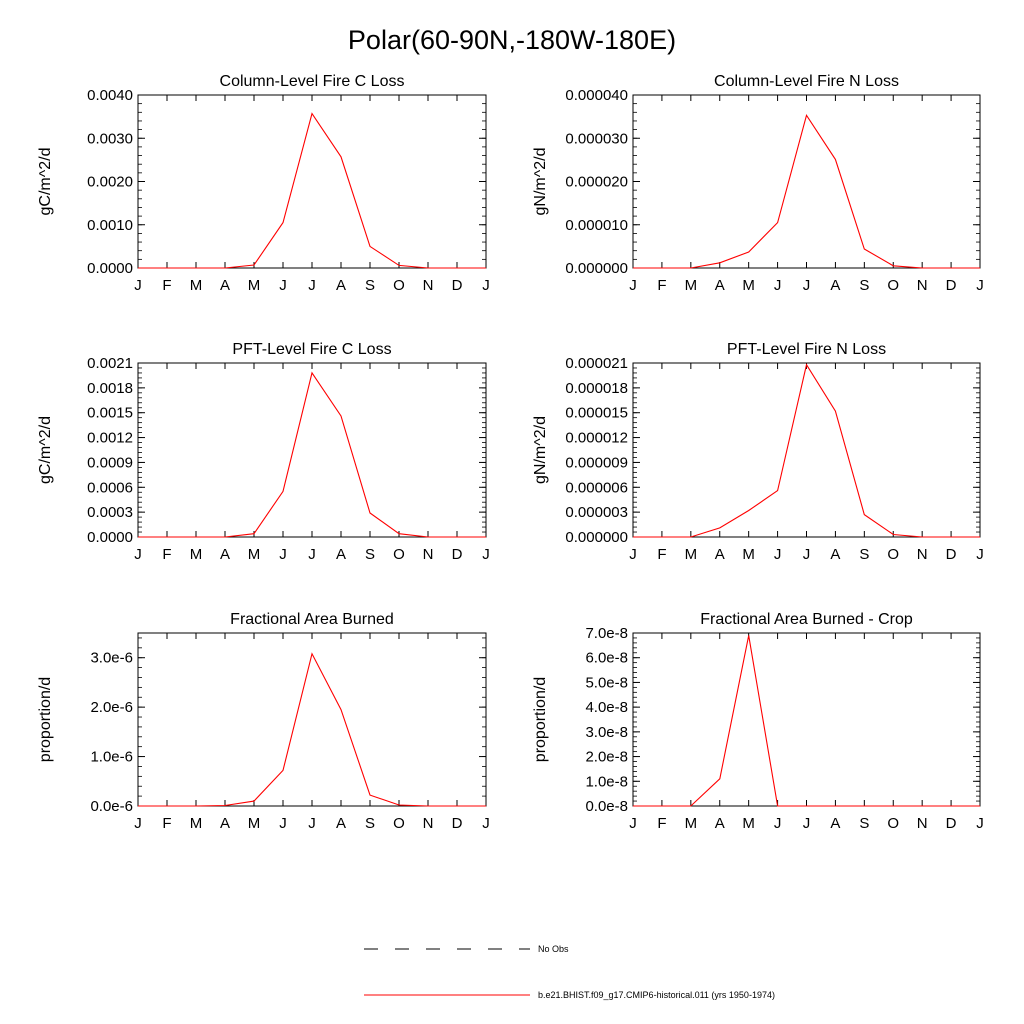 This screenshot has height=1024, width=1024. What do you see at coordinates (110, 438) in the screenshot?
I see `y-tick-label: 0.0012` at bounding box center [110, 438].